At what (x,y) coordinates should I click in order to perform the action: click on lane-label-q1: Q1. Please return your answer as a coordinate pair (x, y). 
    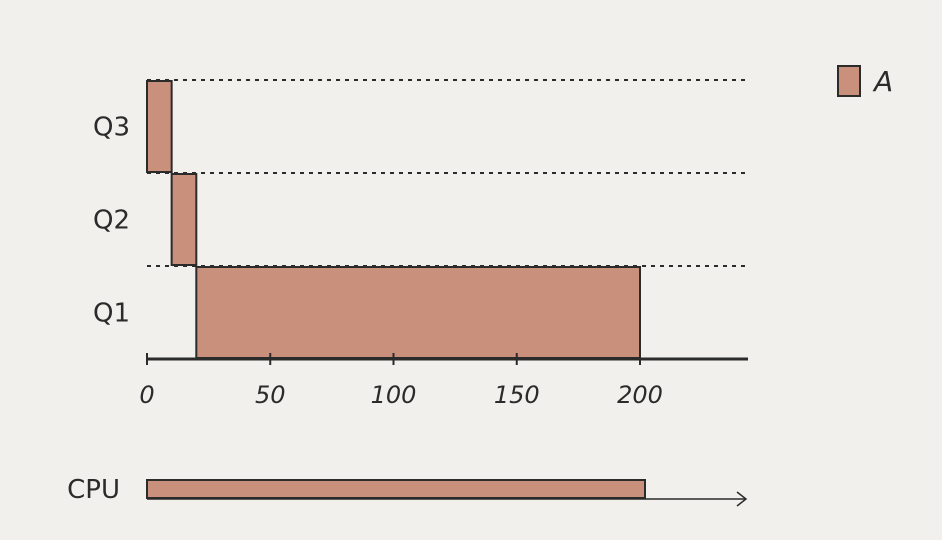
    Looking at the image, I should click on (111, 314).